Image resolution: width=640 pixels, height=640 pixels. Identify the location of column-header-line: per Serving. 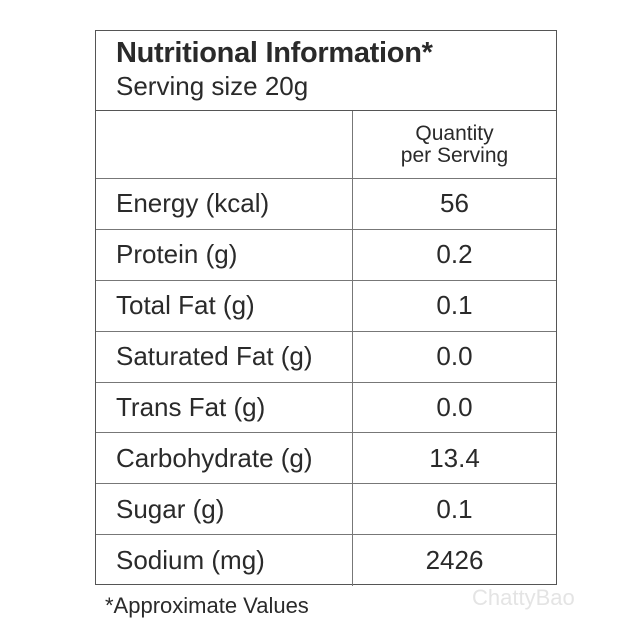
(454, 155).